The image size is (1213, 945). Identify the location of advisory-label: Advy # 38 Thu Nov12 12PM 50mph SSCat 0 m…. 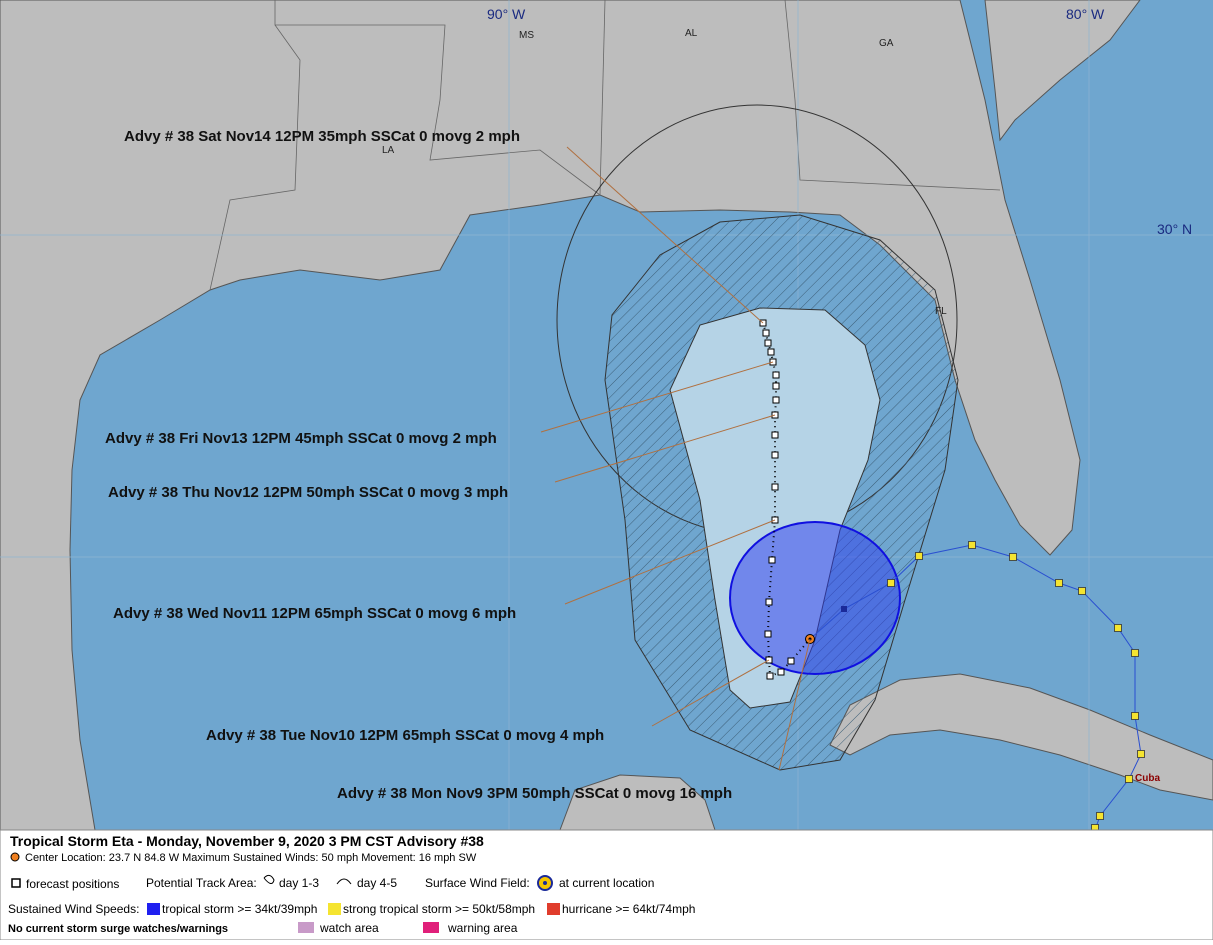
(308, 492).